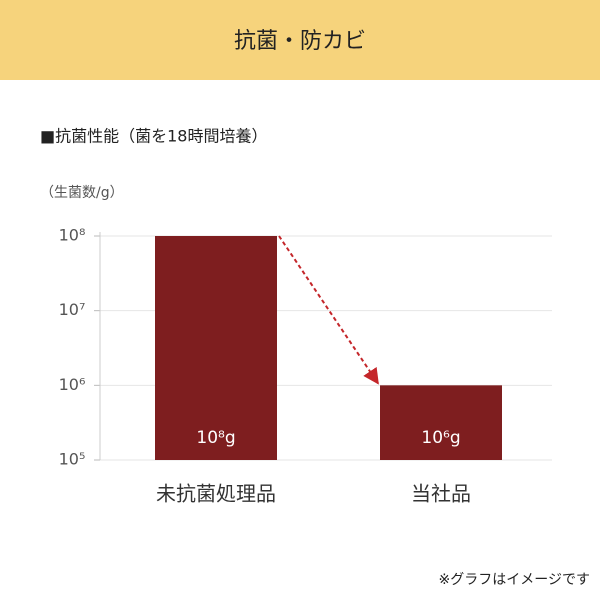 The width and height of the screenshot is (600, 604). Describe the element at coordinates (441, 494) in the screenshot. I see `x-tick-label: 当社品` at that location.